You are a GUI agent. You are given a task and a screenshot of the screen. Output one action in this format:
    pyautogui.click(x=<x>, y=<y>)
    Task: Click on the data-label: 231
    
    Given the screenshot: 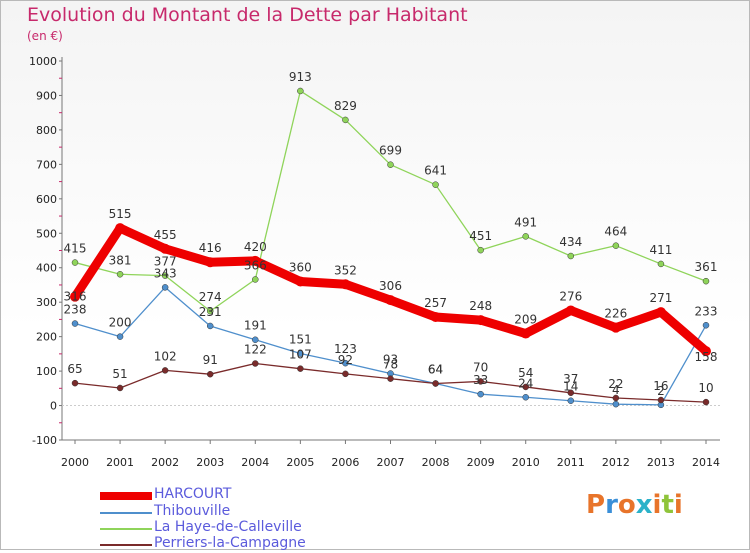 What is the action you would take?
    pyautogui.click(x=210, y=312)
    